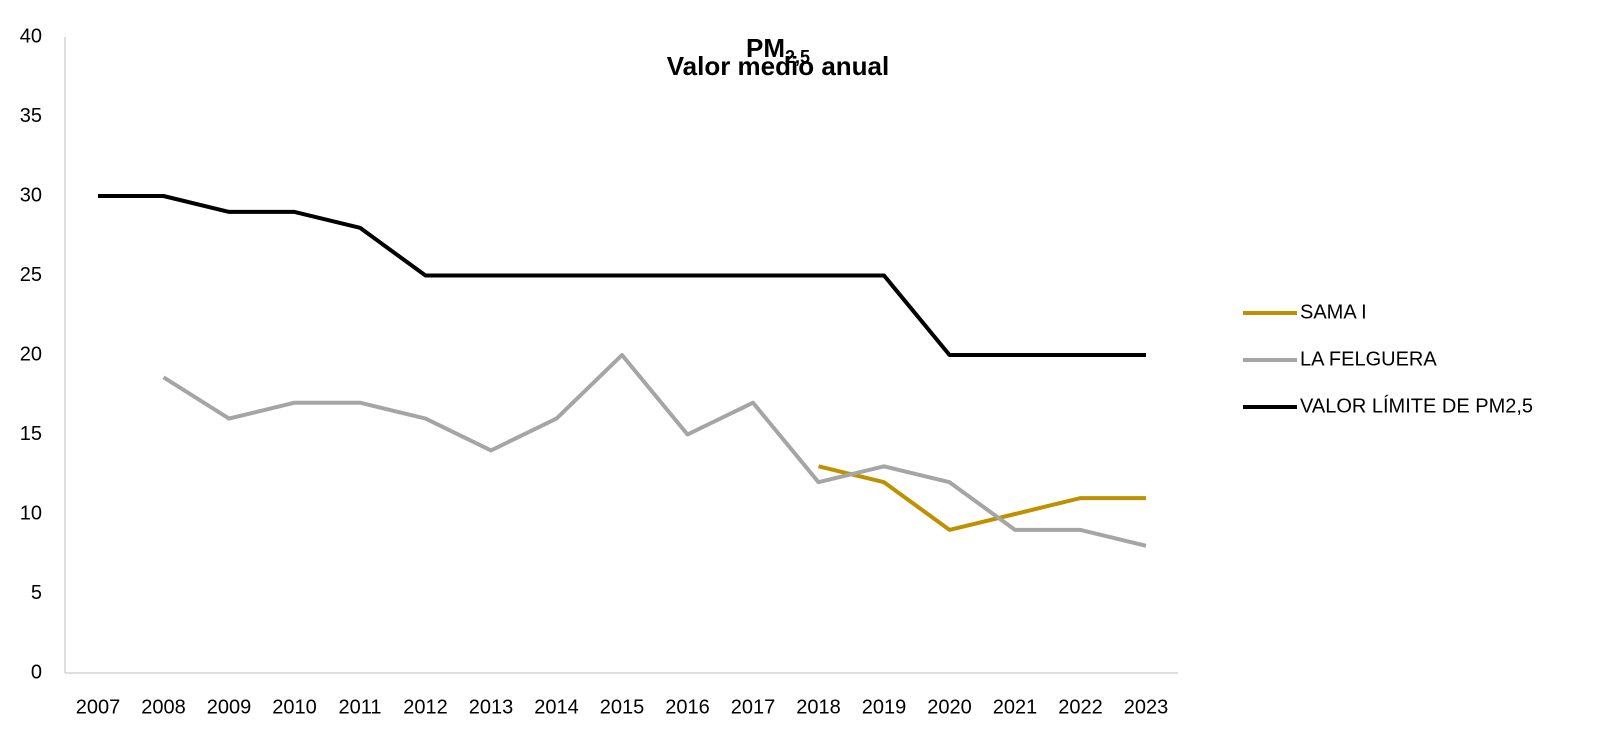 The width and height of the screenshot is (1599, 735). I want to click on x-tick-label: 2007, so click(98, 707).